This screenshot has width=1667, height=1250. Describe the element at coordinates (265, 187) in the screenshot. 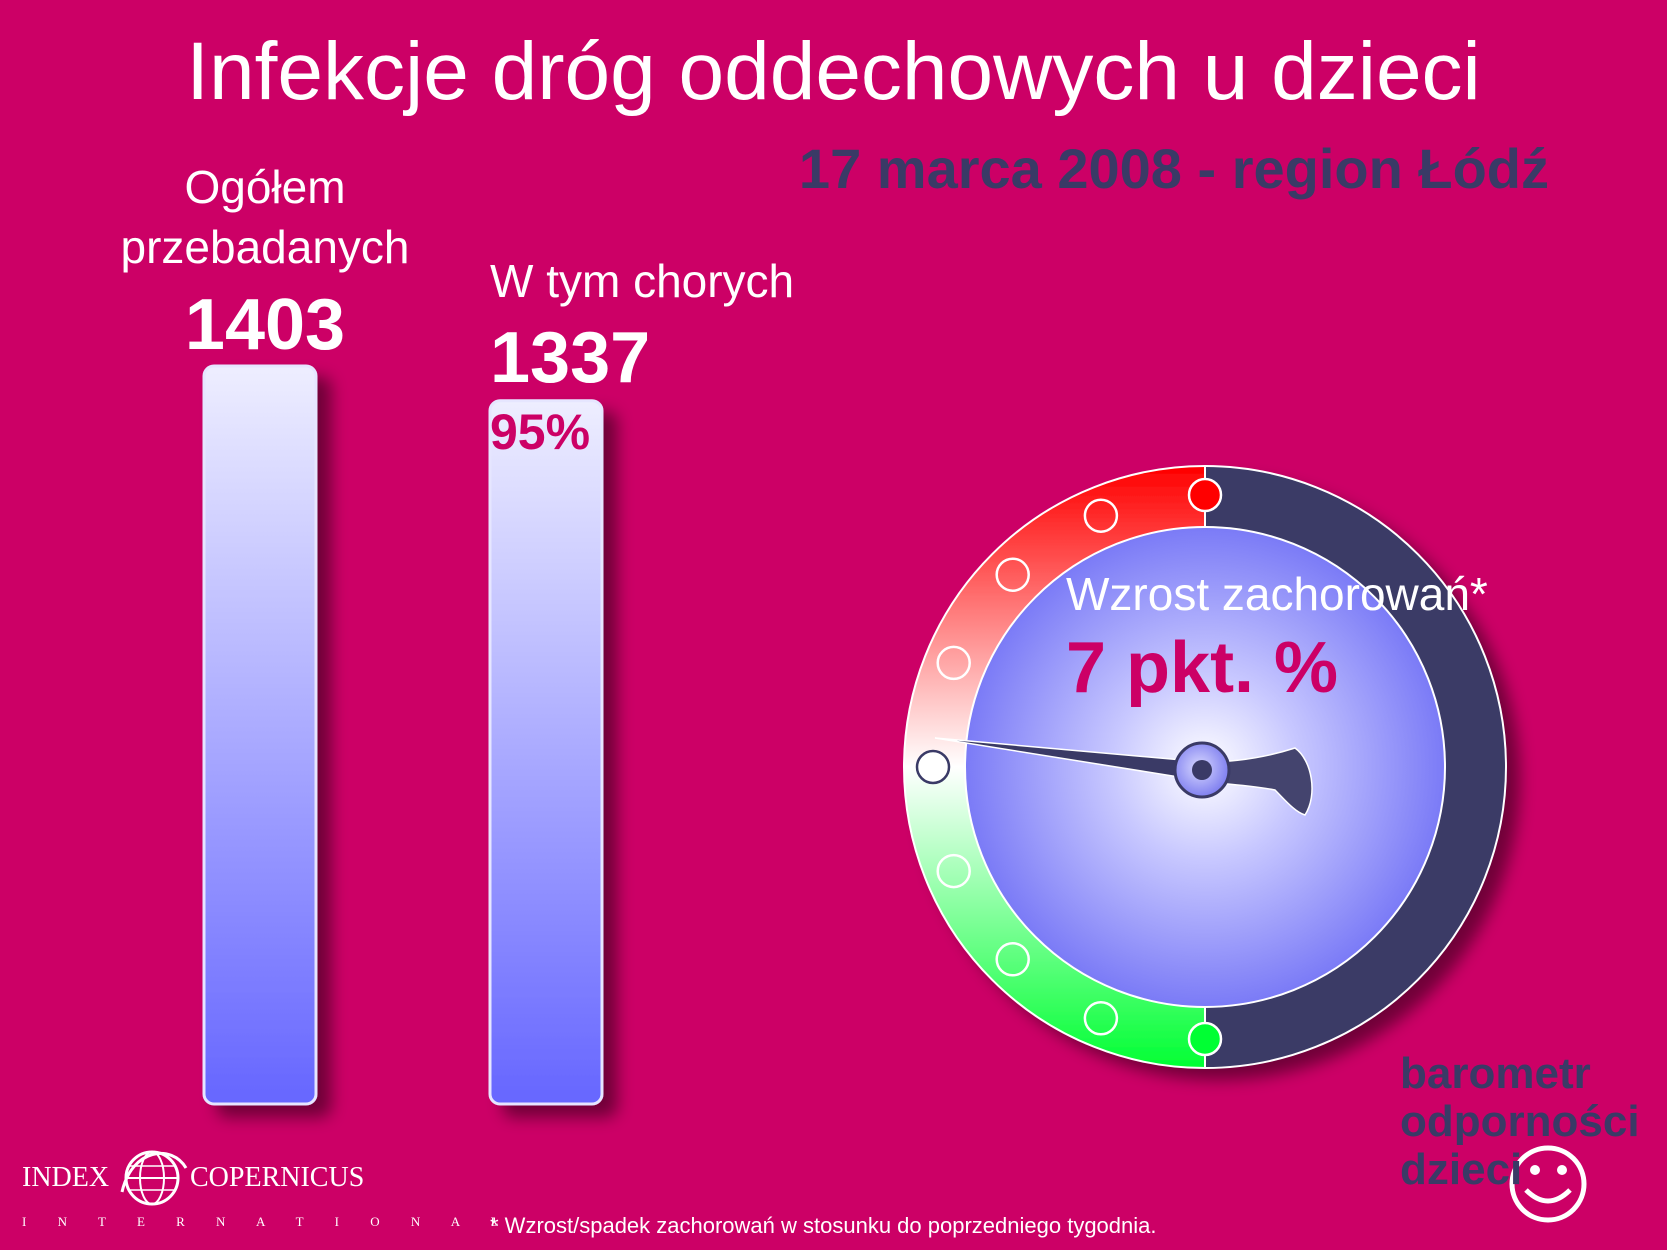

I see `total-label-line1: Ogółem` at that location.